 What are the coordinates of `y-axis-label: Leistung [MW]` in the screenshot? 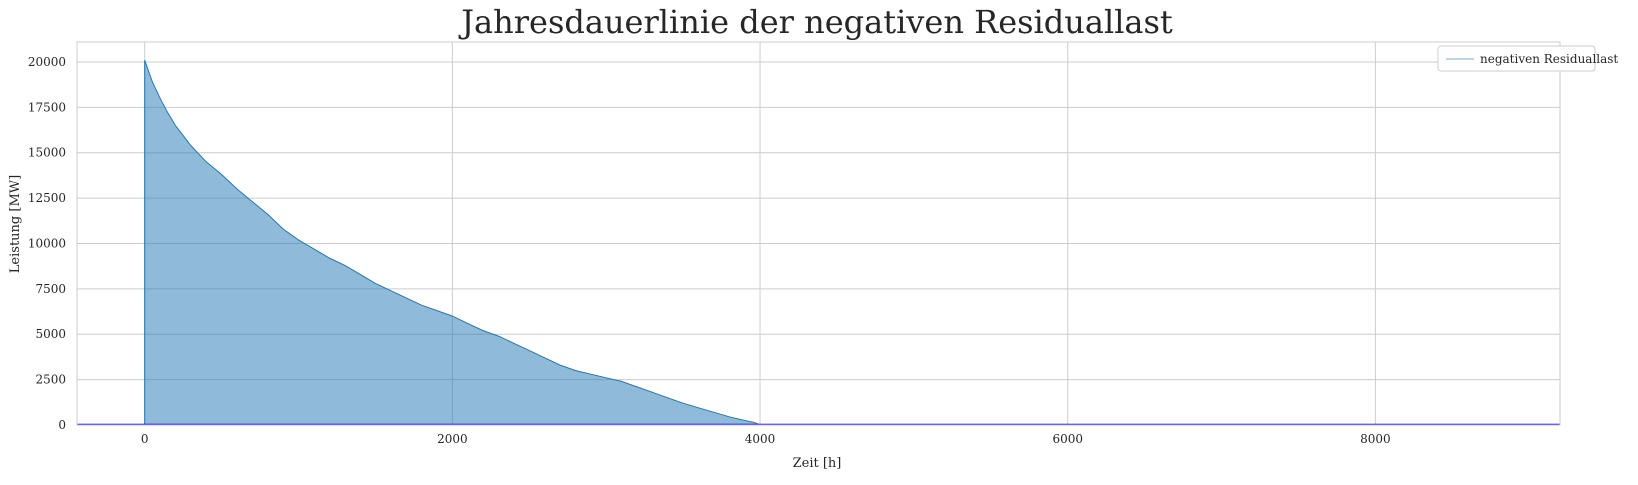 It's located at (15, 224).